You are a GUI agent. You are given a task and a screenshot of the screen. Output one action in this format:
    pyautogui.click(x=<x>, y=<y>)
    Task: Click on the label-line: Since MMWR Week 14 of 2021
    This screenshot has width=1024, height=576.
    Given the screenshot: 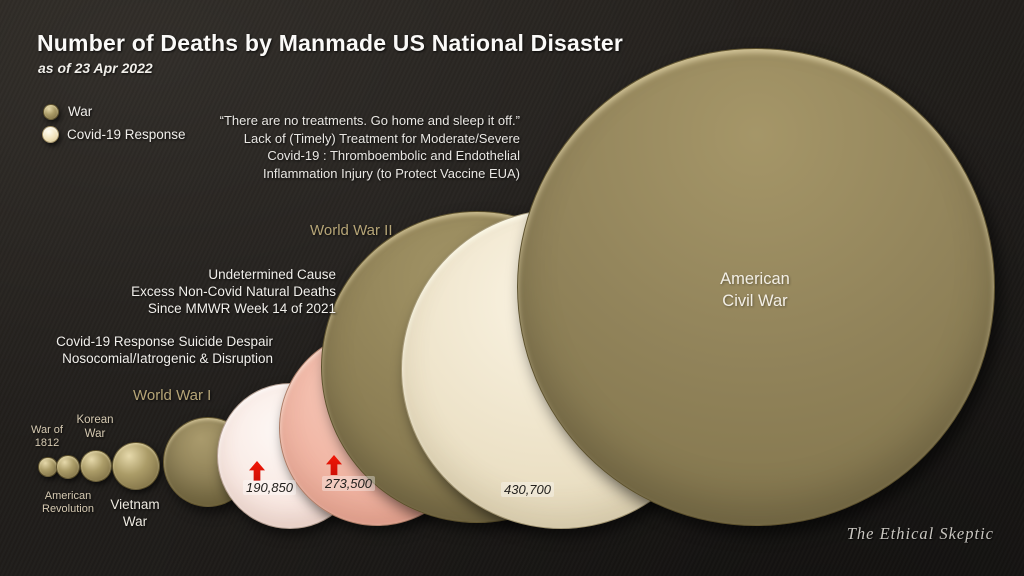 What is the action you would take?
    pyautogui.click(x=241, y=308)
    